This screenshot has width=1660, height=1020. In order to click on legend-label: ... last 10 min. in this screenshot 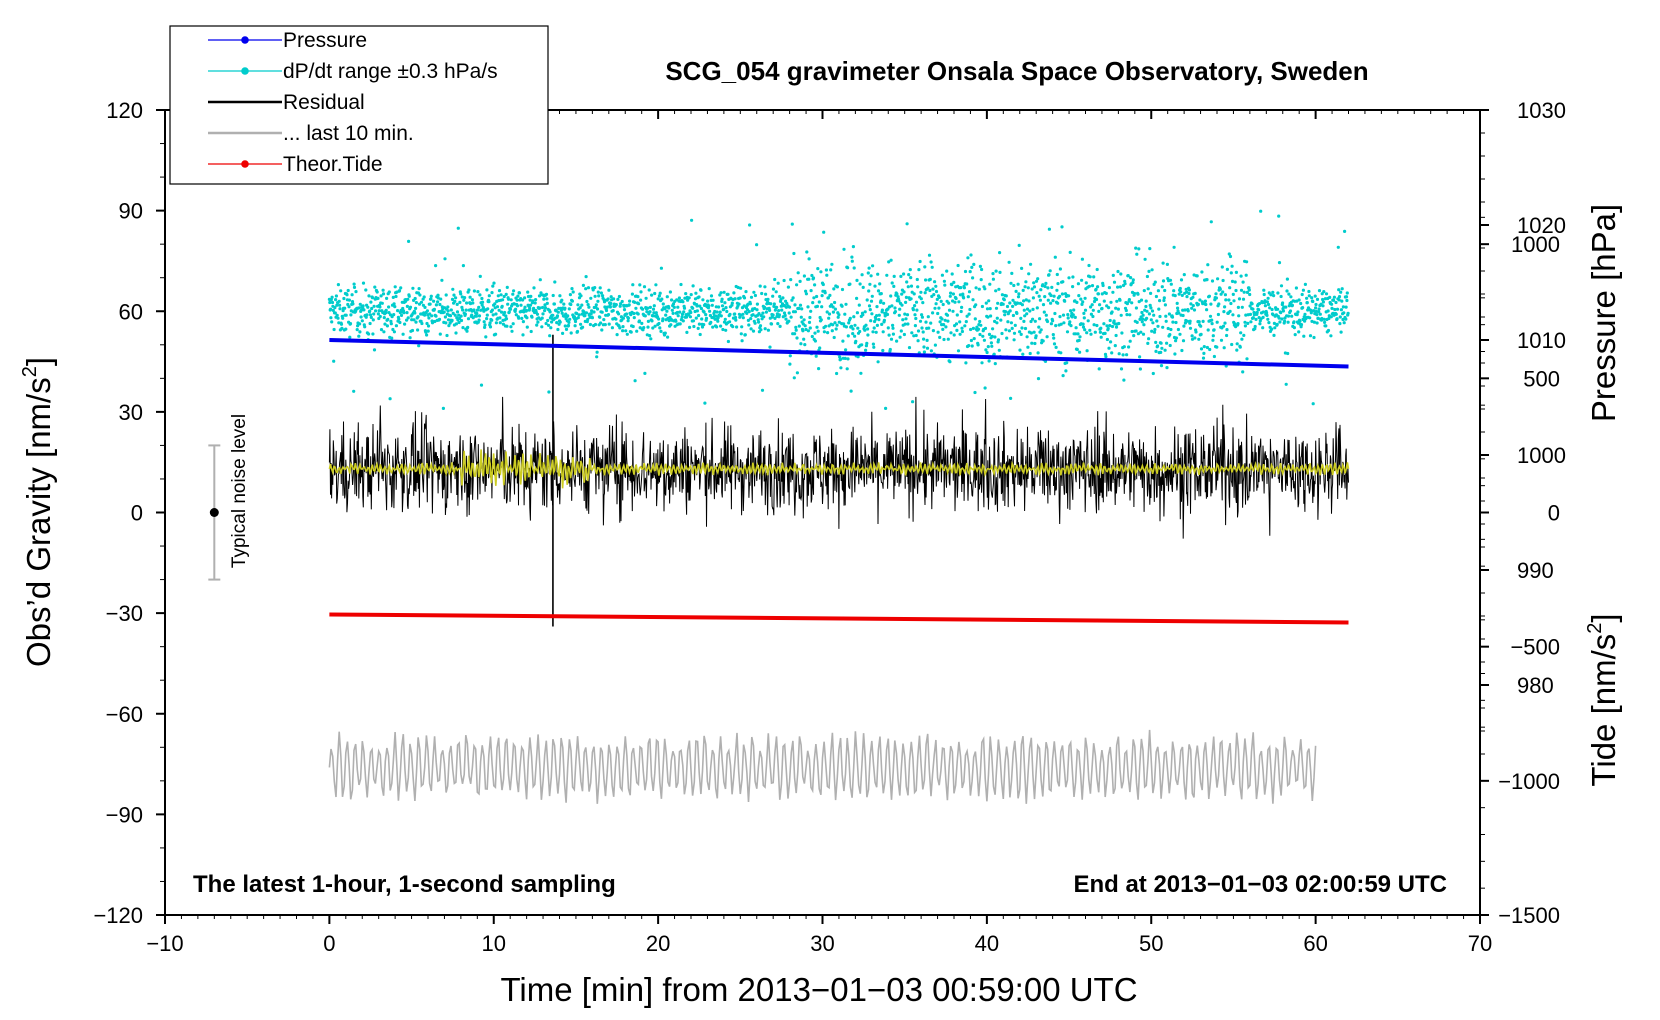, I will do `click(348, 133)`.